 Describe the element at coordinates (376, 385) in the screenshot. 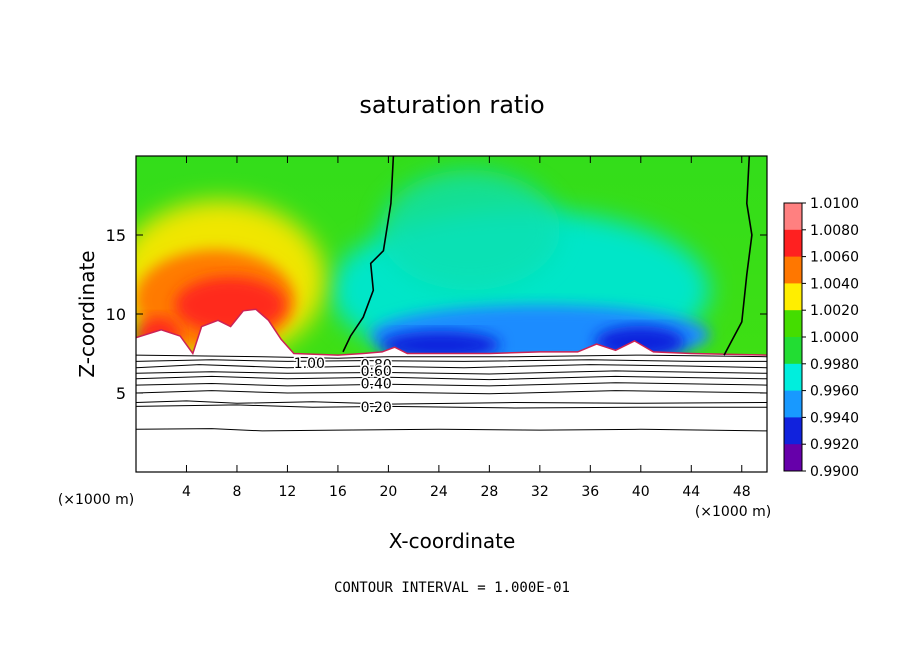

I see `contour-label: 0.40` at that location.